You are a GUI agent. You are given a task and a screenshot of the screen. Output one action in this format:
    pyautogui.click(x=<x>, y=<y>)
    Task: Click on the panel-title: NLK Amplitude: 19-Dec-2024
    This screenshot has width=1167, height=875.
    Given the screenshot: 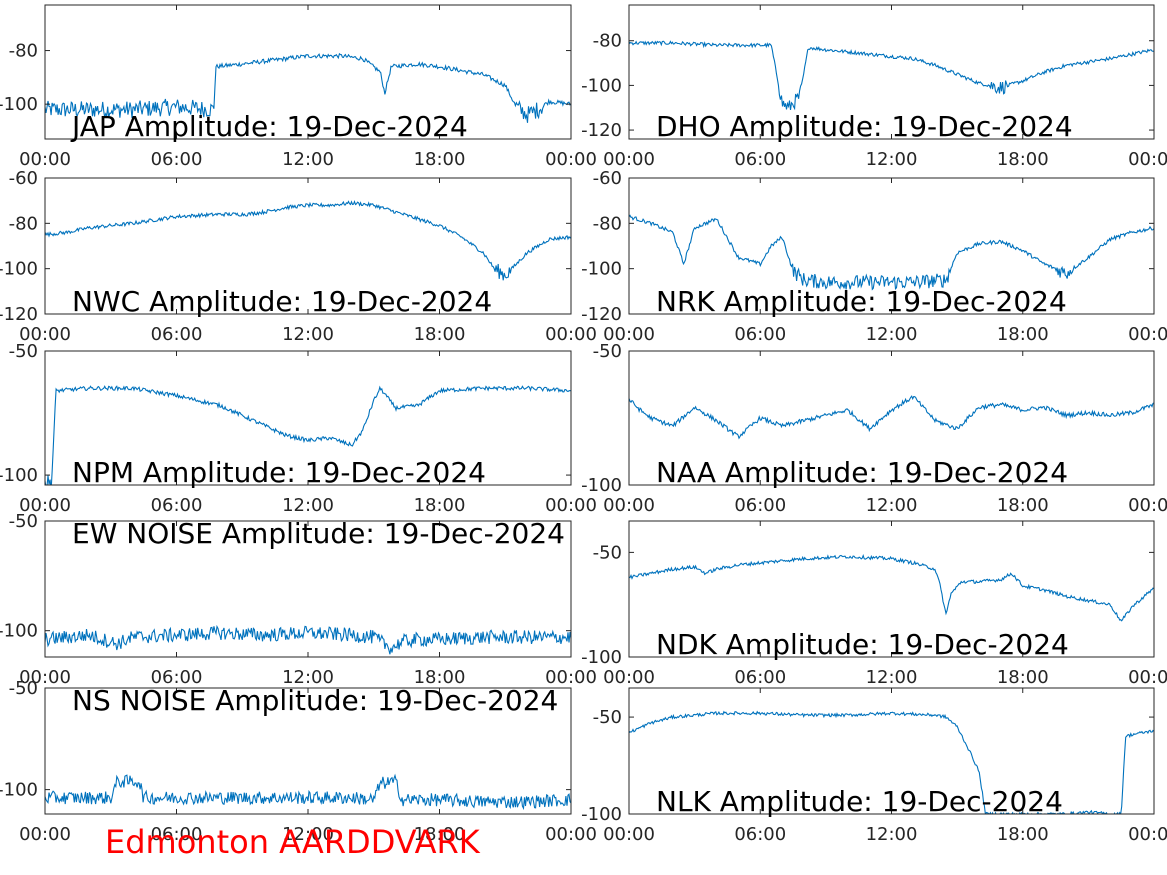 What is the action you would take?
    pyautogui.click(x=859, y=801)
    